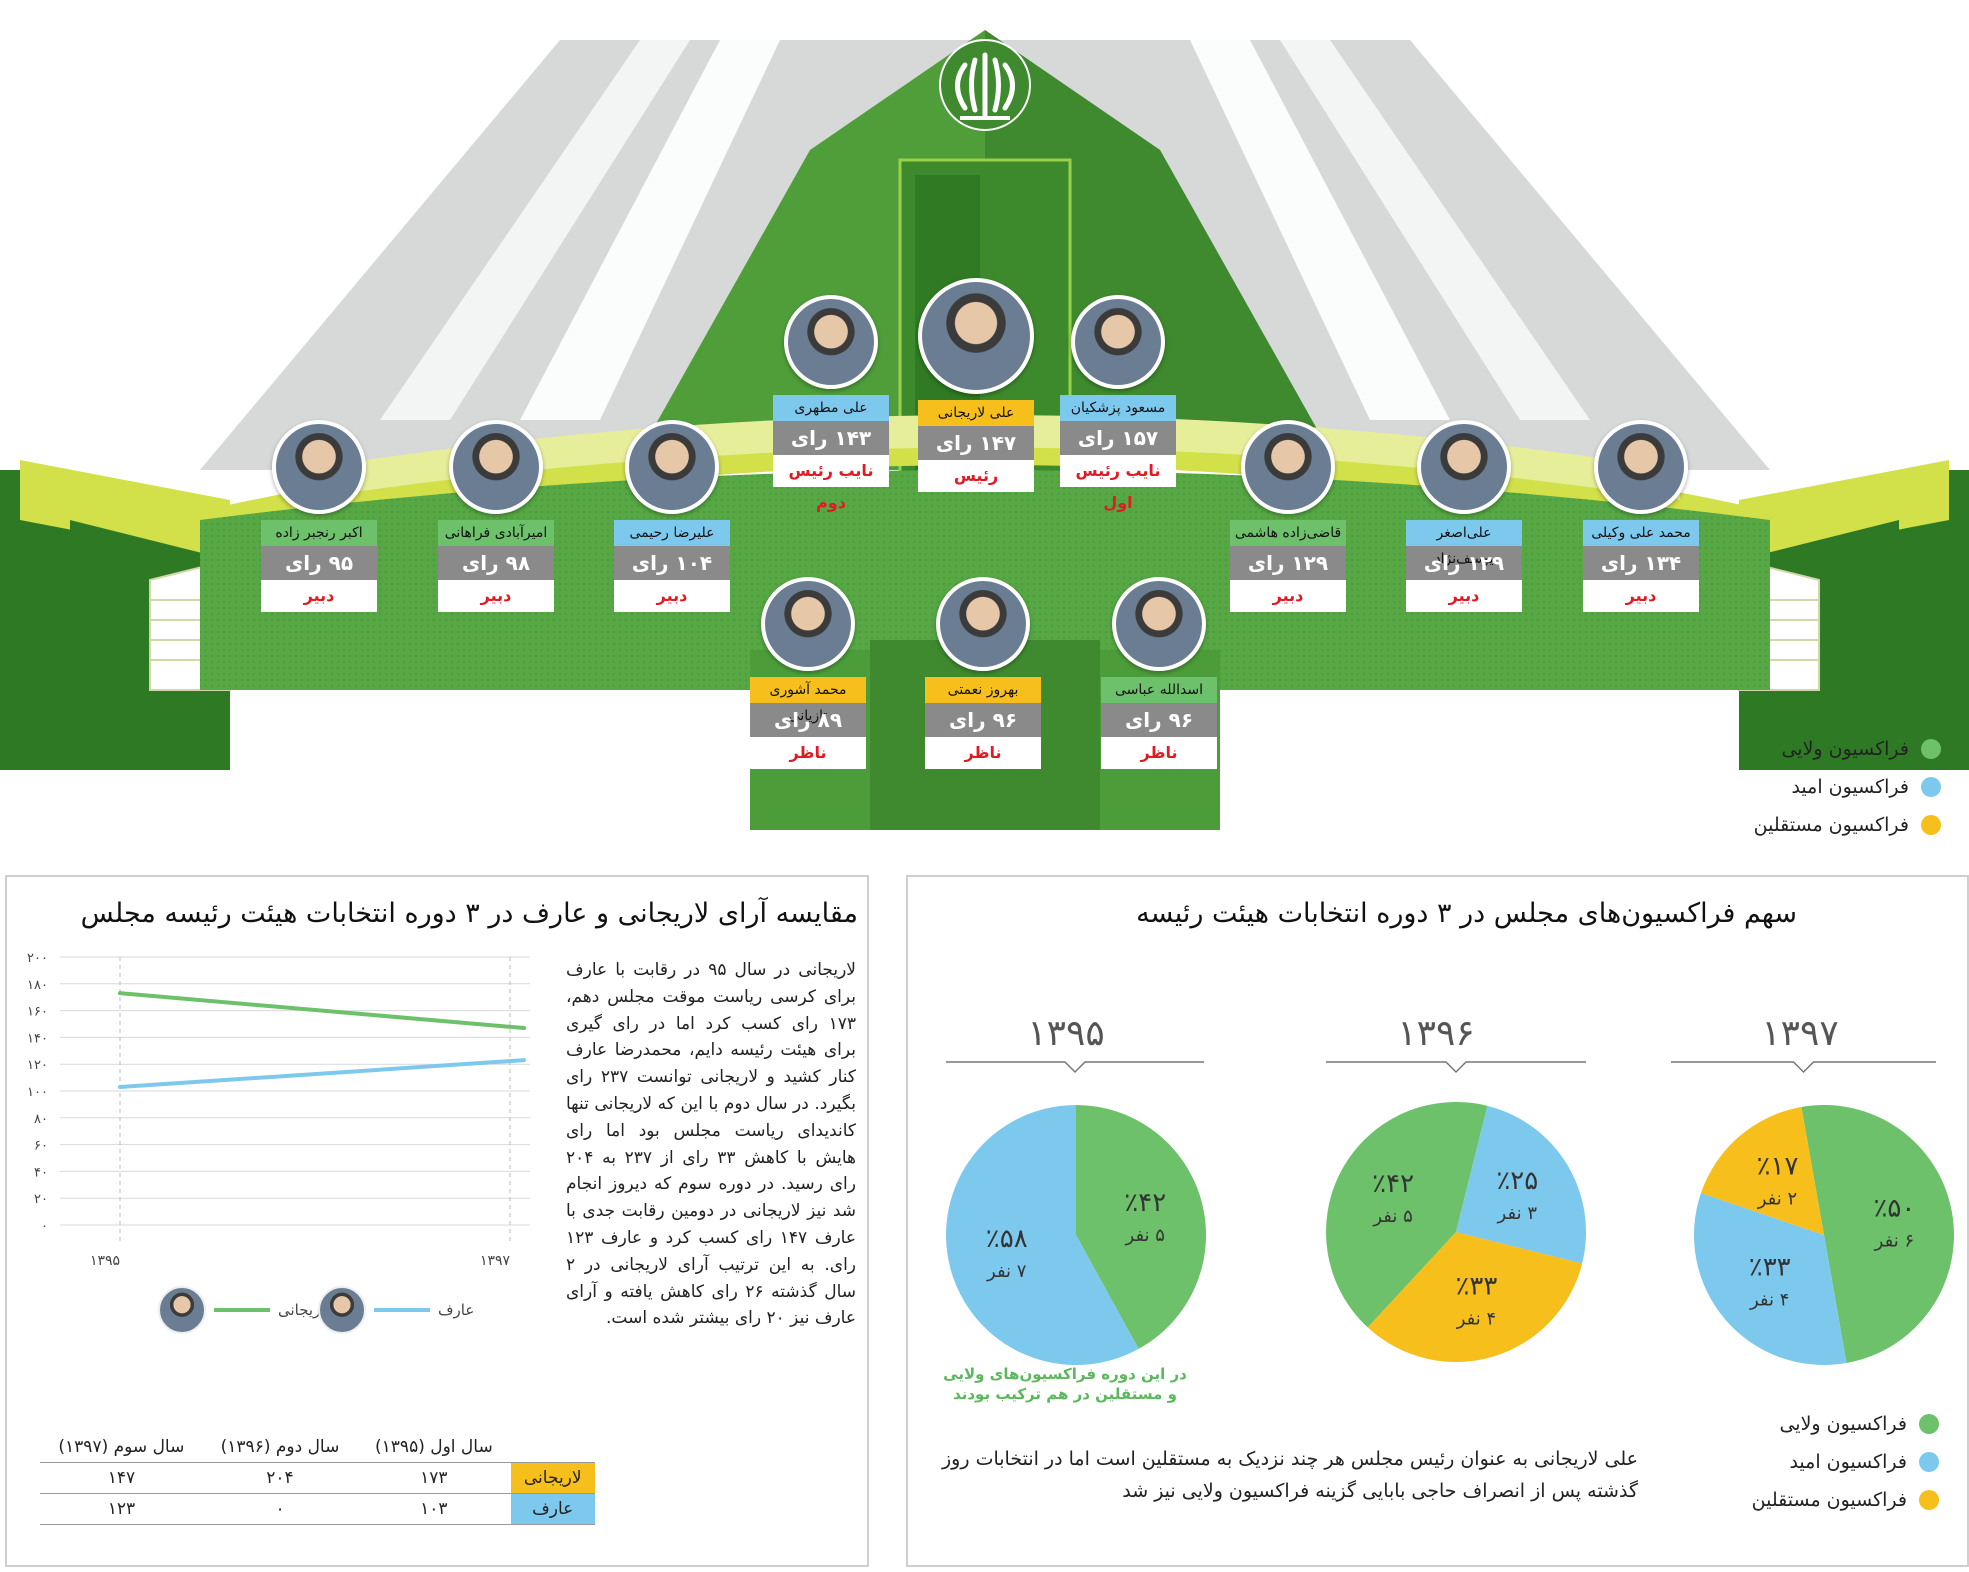  What do you see at coordinates (44, 1226) in the screenshot?
I see `y-tick-label: ۰` at bounding box center [44, 1226].